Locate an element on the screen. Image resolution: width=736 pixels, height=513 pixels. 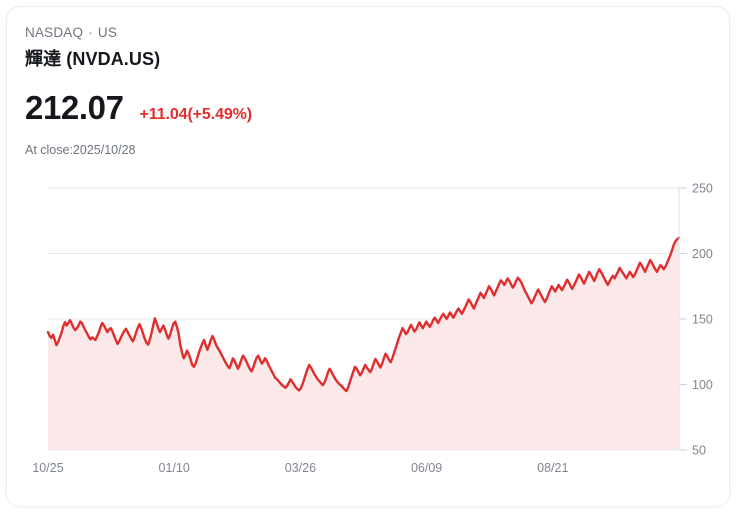
price-change: +11.04(+5.49%) is located at coordinates (196, 114).